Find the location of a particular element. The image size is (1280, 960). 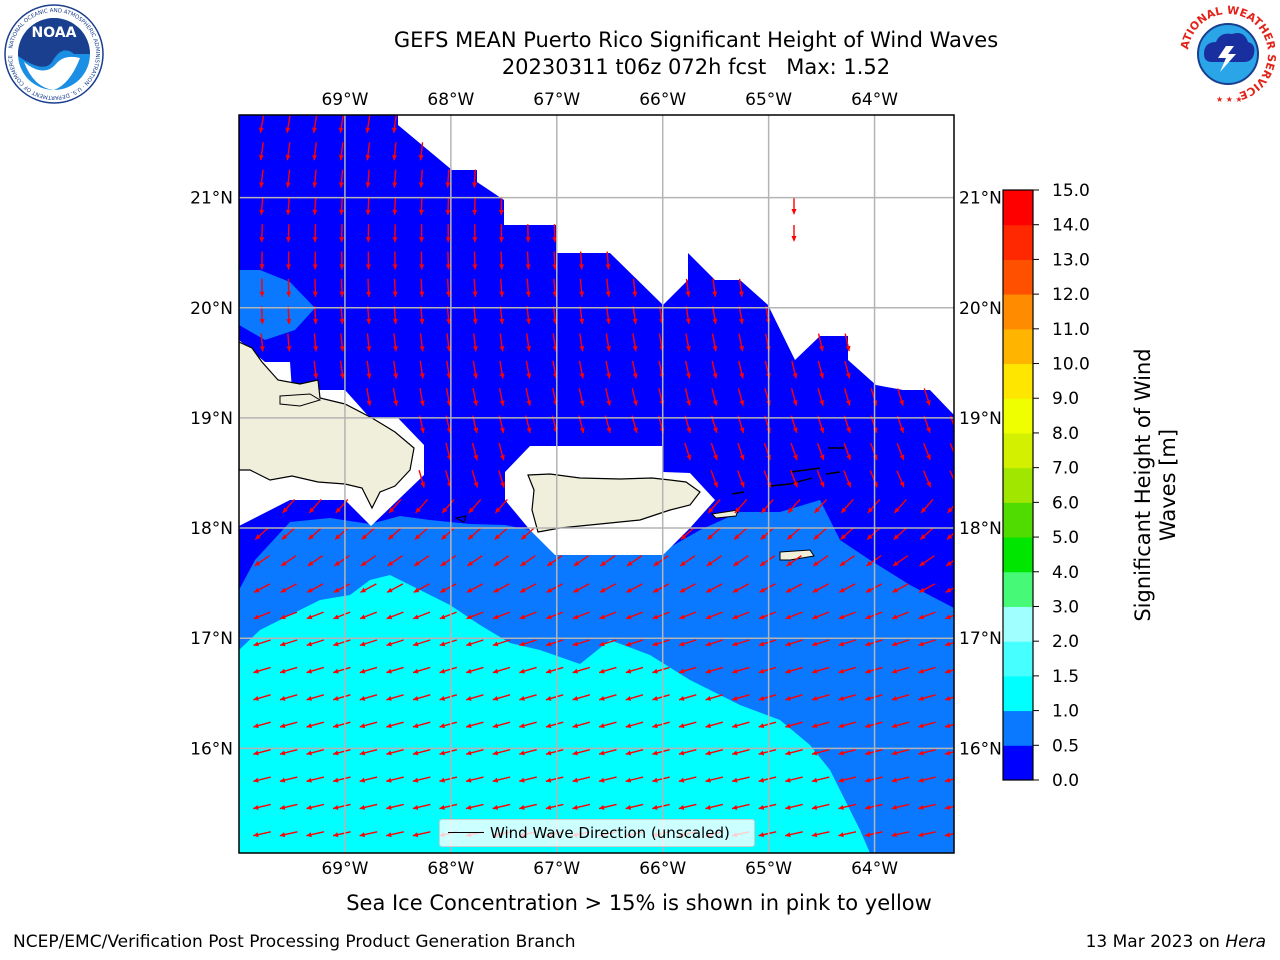

colorbar-tick-label: 6.0 is located at coordinates (1065, 503).